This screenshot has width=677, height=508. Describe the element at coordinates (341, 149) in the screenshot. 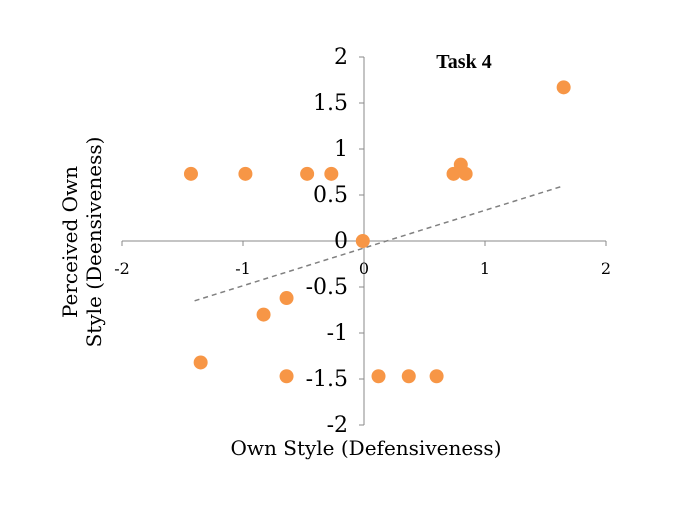

I see `y-tick-label: 1` at that location.